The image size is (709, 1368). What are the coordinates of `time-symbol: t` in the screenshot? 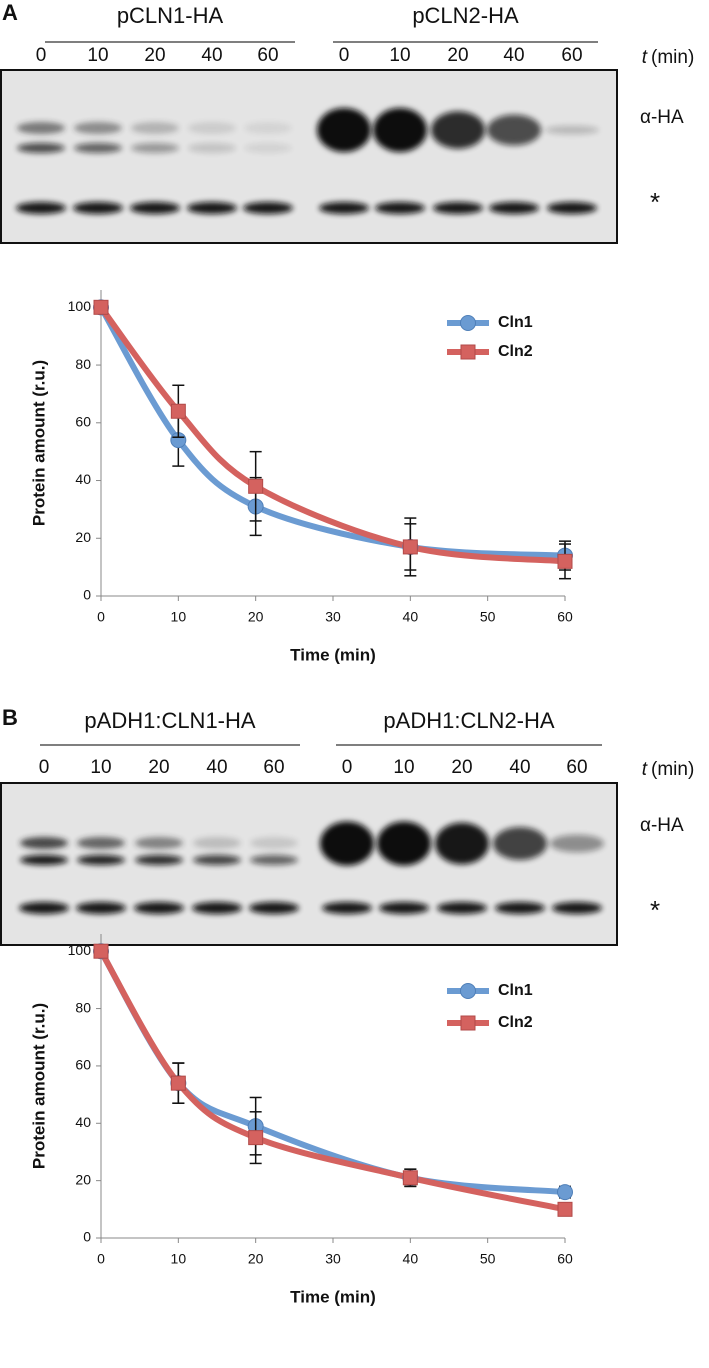 It's located at (645, 769).